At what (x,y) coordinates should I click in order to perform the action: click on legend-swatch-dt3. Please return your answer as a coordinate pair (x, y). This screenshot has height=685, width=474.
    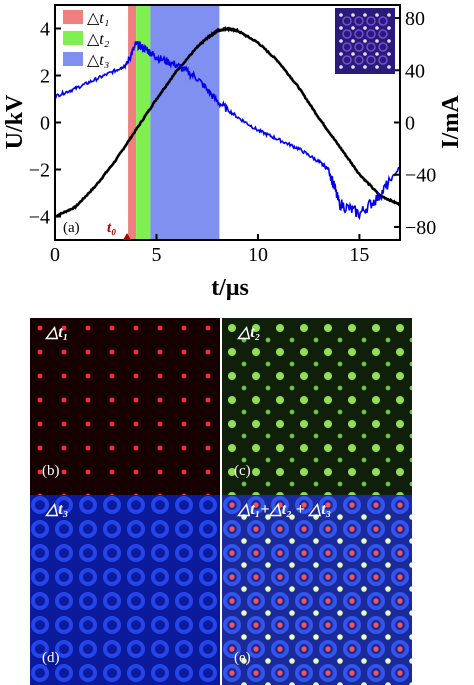
    Looking at the image, I should click on (73, 59).